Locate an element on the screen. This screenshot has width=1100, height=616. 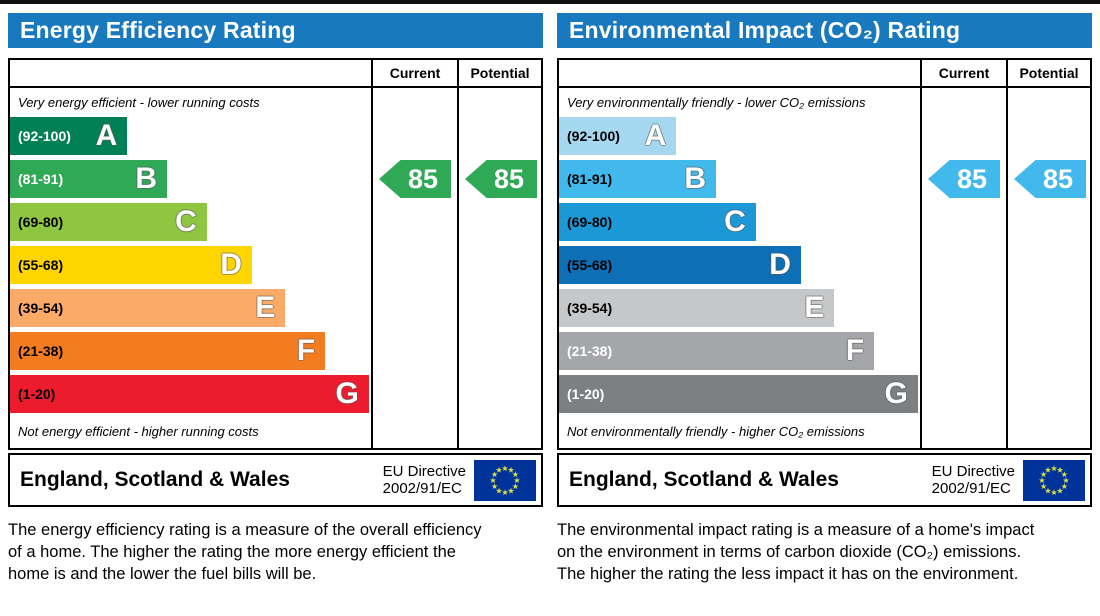
energy-efficiency-title: Energy Efficiency Rating is located at coordinates (275, 30).